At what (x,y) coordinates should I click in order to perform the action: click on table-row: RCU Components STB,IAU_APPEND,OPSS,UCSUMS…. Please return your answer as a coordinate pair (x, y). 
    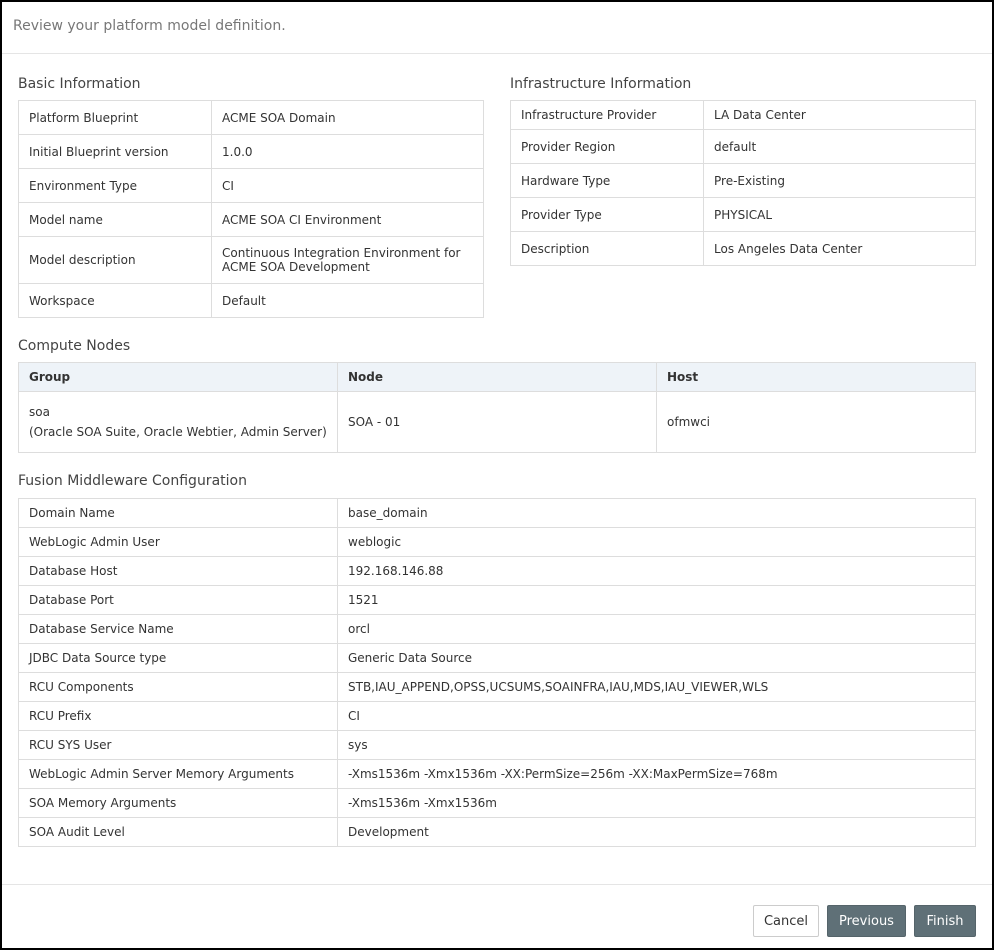
    Looking at the image, I should click on (497, 687).